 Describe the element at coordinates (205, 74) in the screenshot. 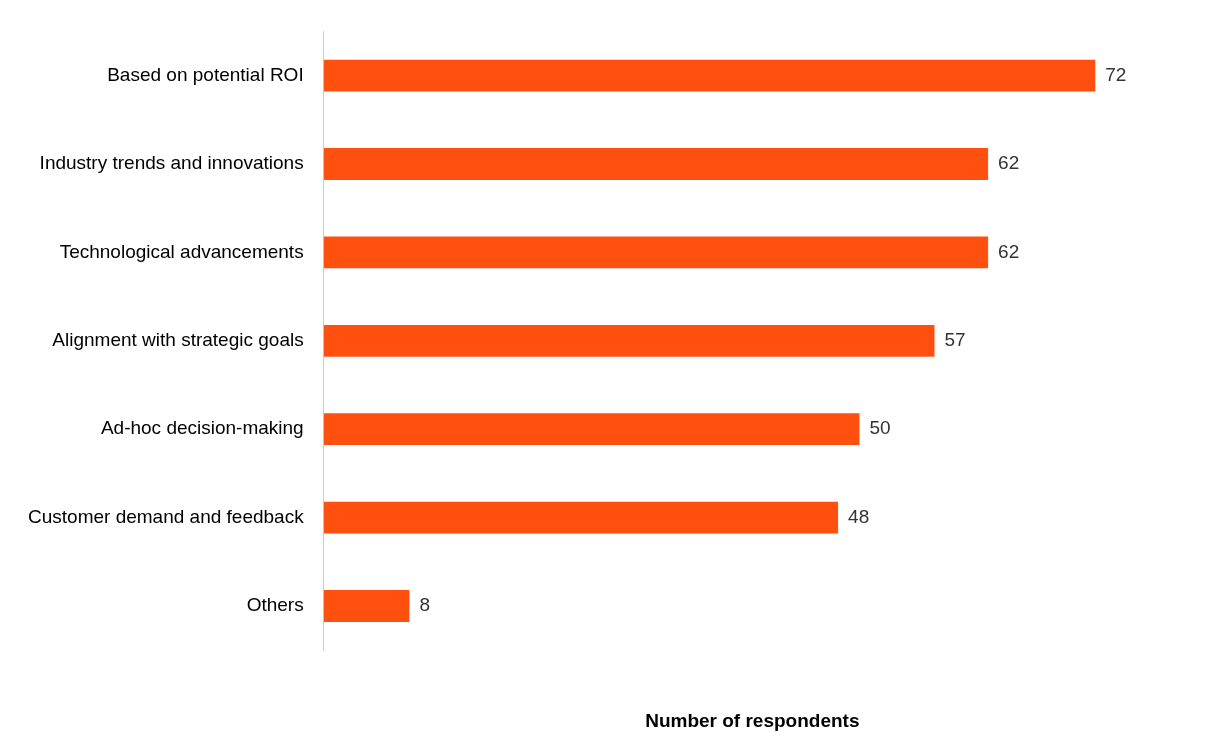

I see `y-tick-label: Based on potential ROI` at that location.